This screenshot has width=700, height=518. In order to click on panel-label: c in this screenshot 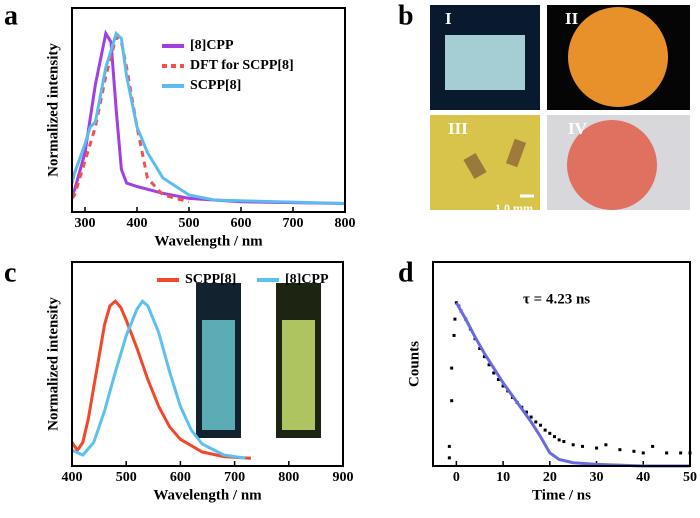, I will do `click(10, 272)`.